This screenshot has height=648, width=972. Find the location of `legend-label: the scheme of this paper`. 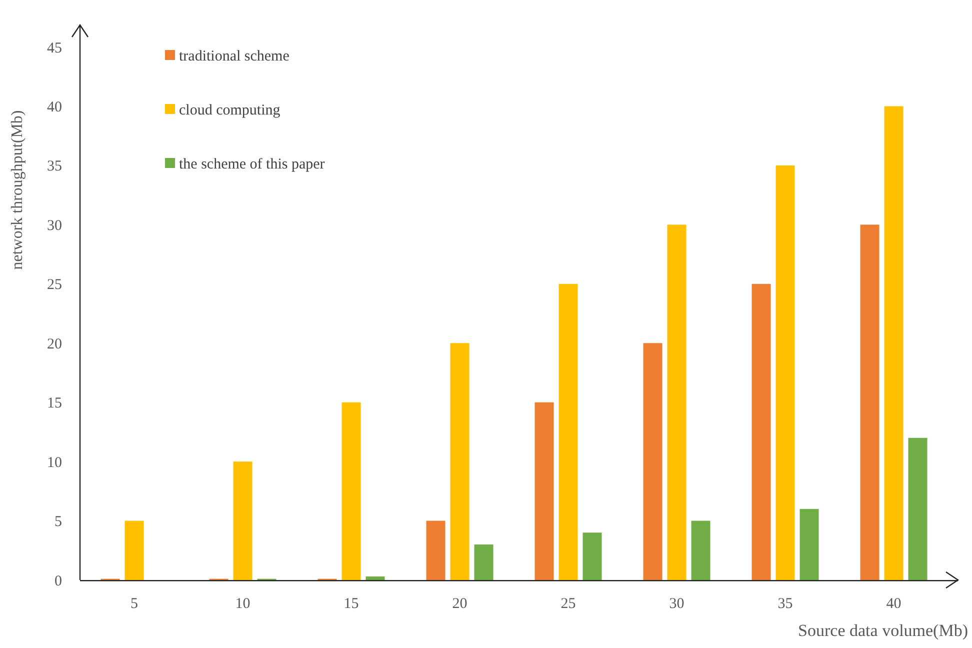

legend-label: the scheme of this paper is located at coordinates (252, 164).